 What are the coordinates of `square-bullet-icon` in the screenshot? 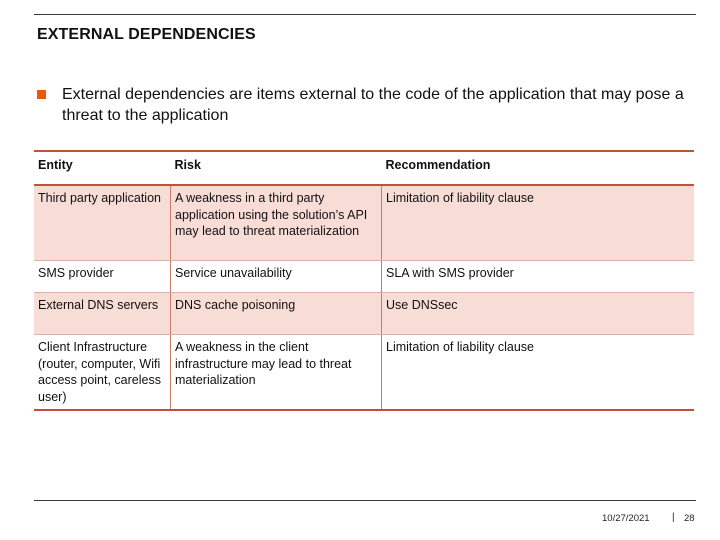 It's located at (41, 94).